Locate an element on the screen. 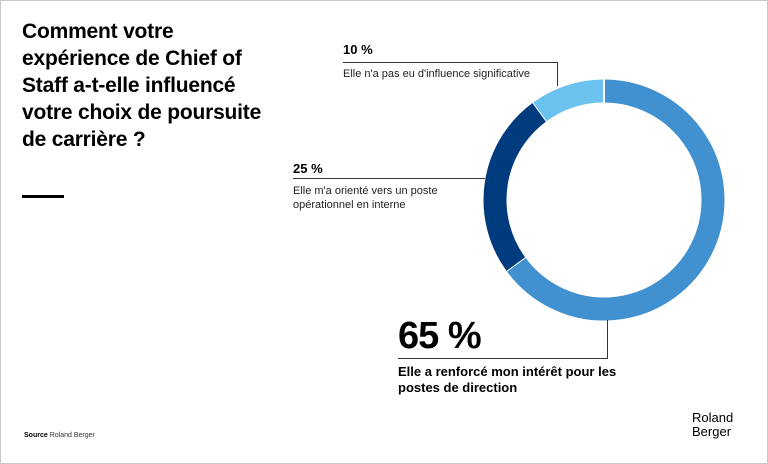 The image size is (768, 464). logo-line-2: Berger is located at coordinates (712, 431).